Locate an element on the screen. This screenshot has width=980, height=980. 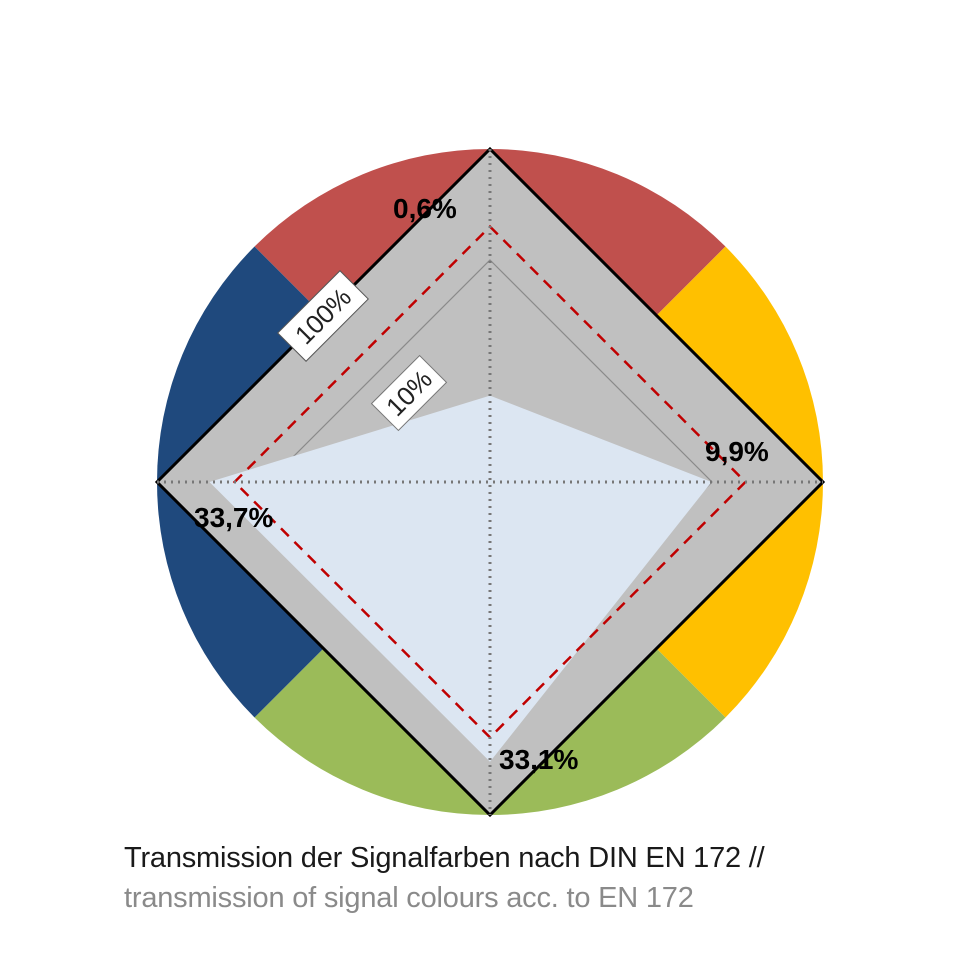
value-label-blue: 33,7% is located at coordinates (233, 517).